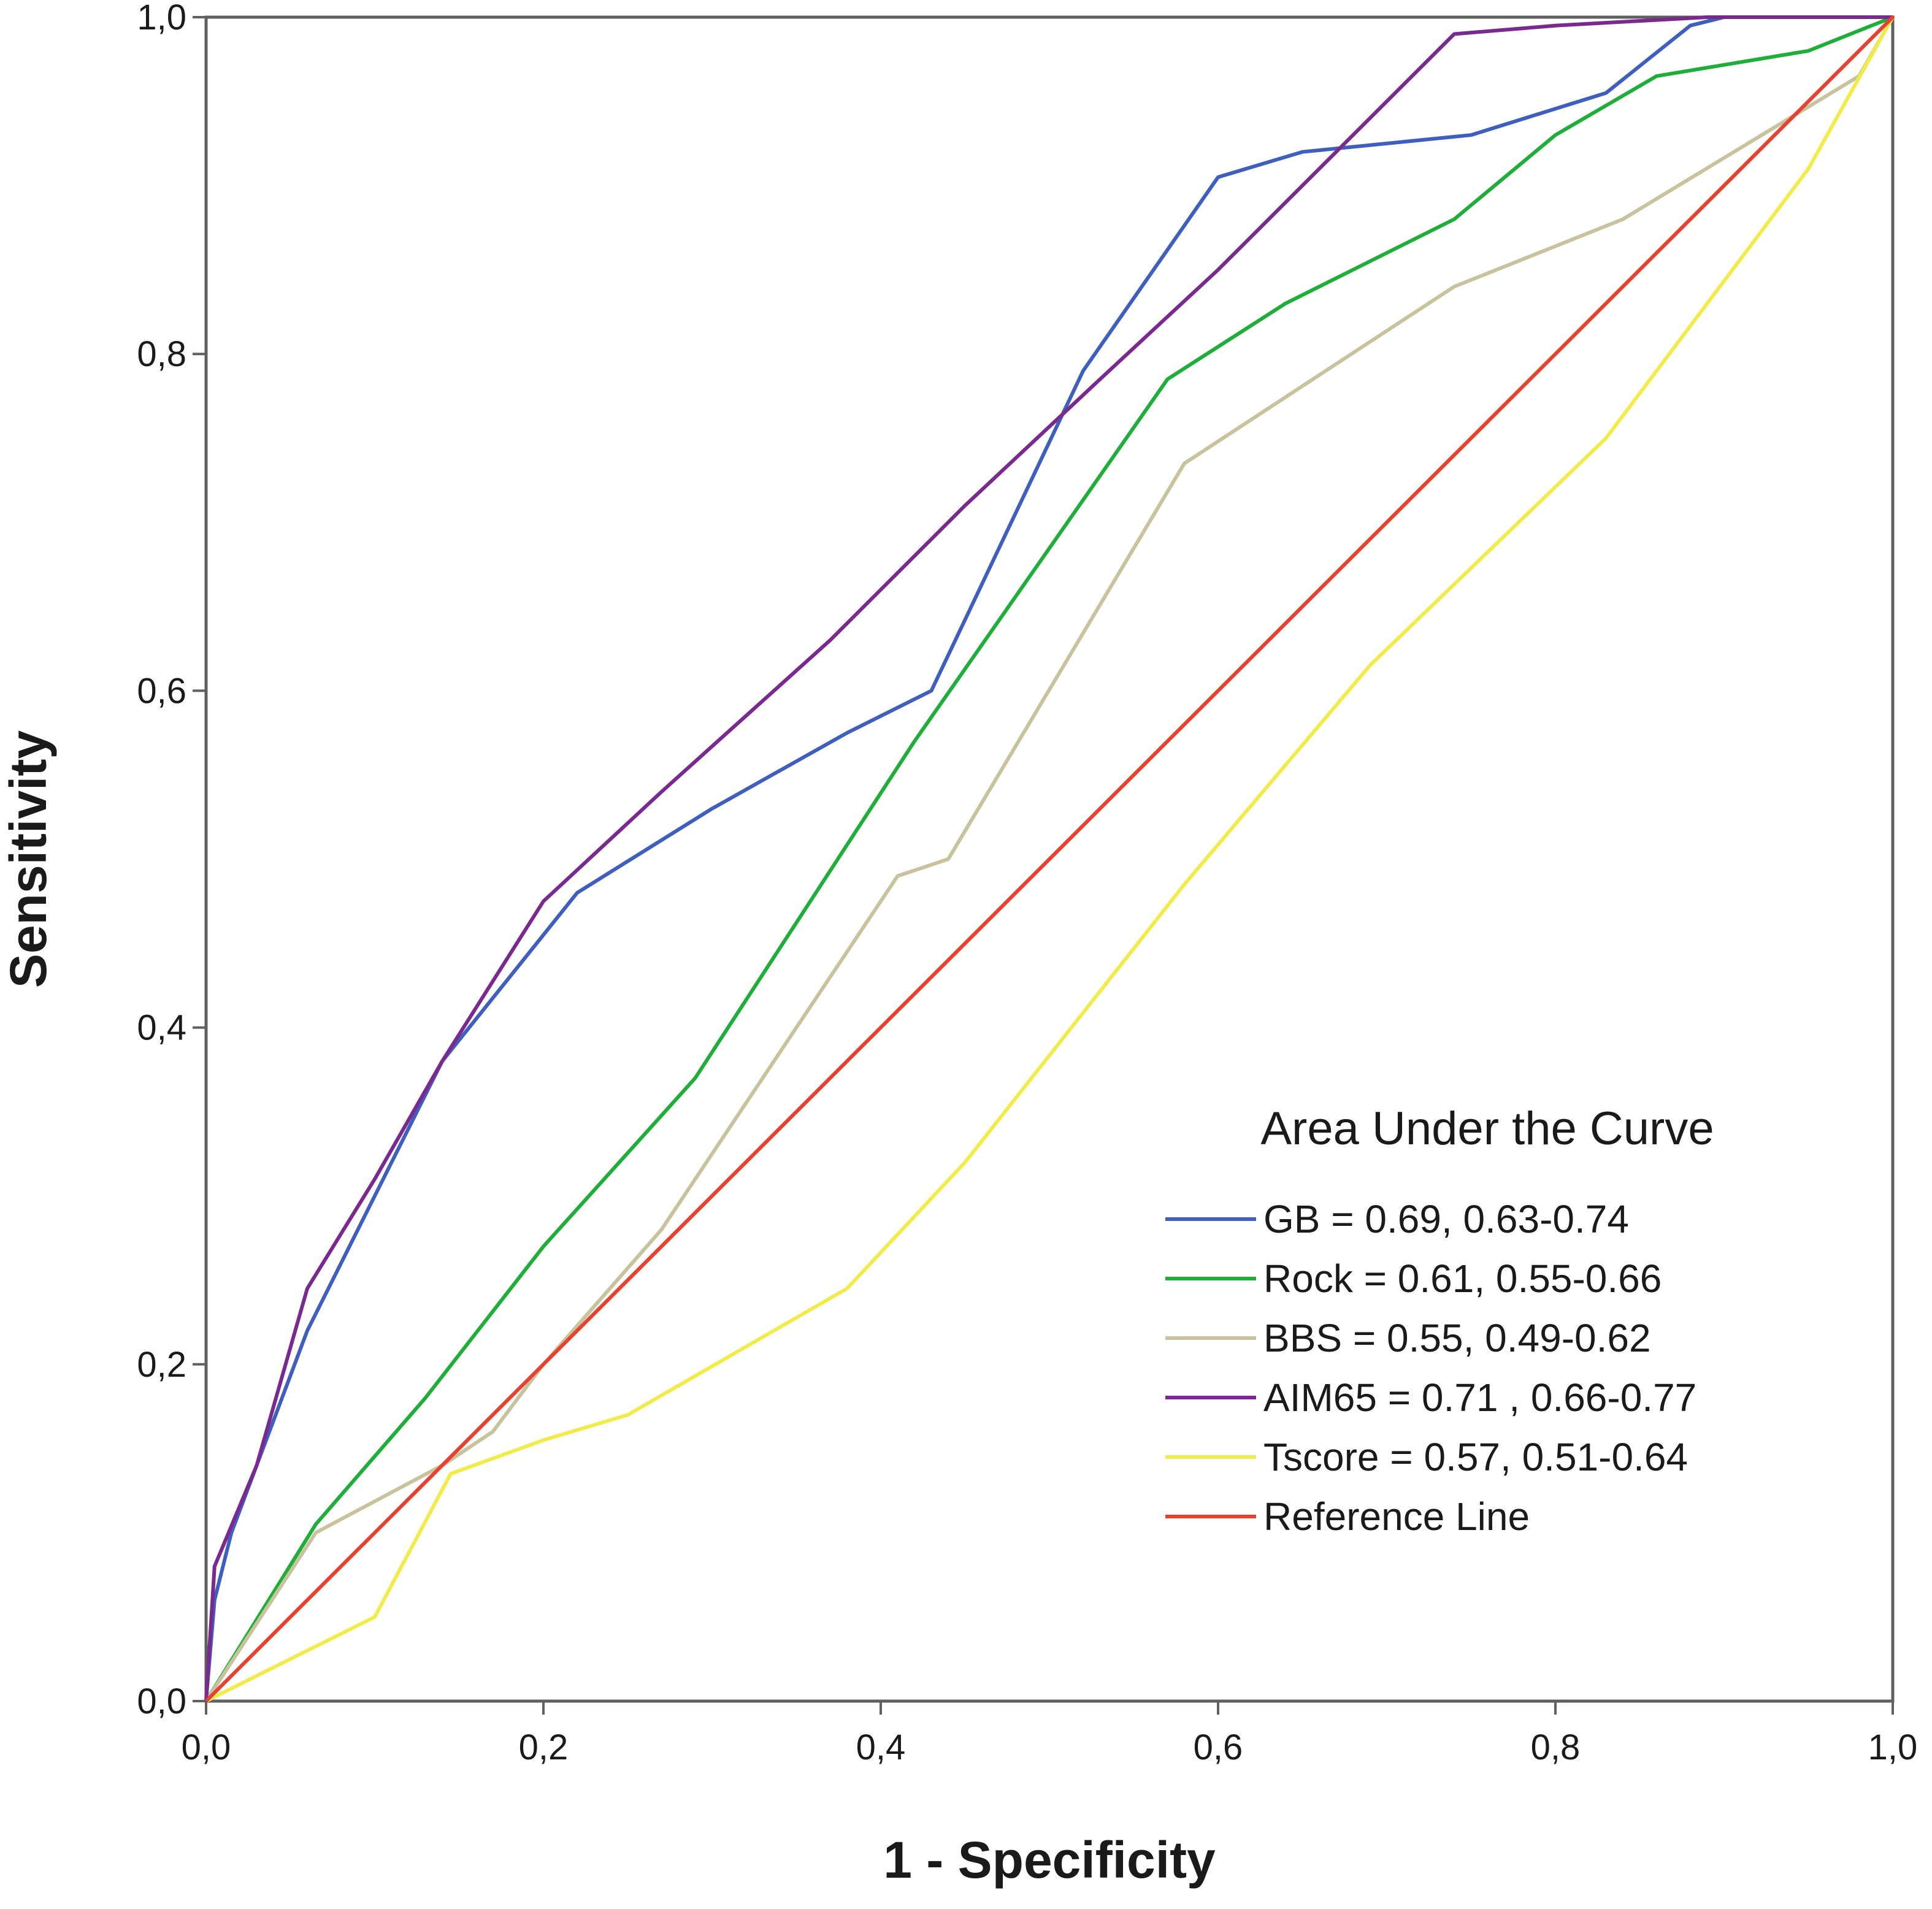 The image size is (1932, 1909). What do you see at coordinates (1218, 1747) in the screenshot?
I see `x-tick-label: 0,6` at bounding box center [1218, 1747].